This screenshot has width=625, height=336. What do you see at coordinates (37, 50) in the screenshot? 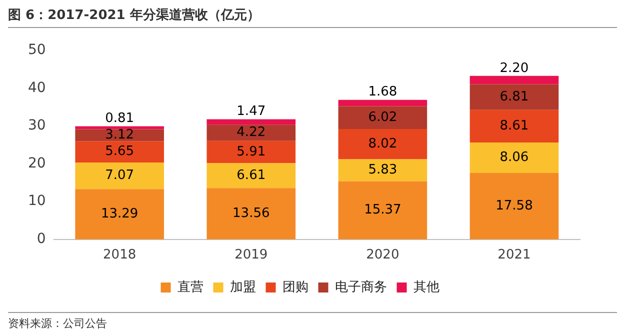
I see `y-tick-label: 50` at bounding box center [37, 50].